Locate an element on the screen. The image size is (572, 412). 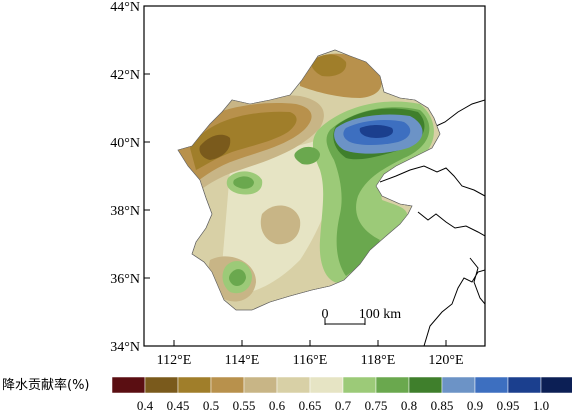
legend-title: 降水贡献率(%) is located at coordinates (46, 385).